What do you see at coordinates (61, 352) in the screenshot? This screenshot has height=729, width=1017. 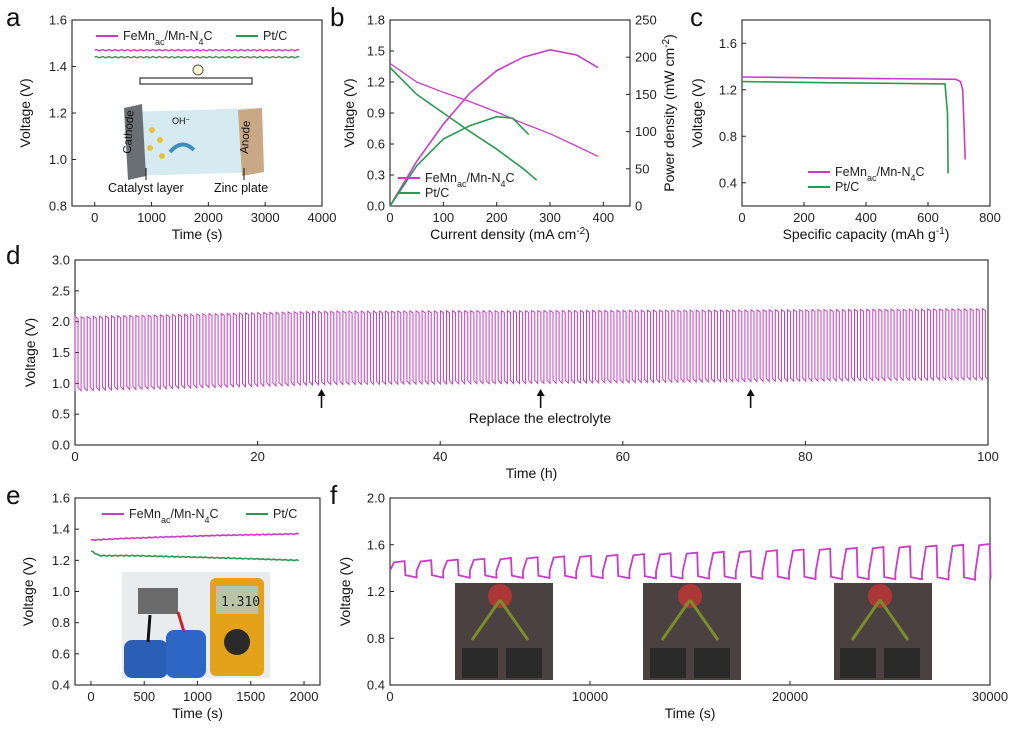 I see `y-tick-label: 1.5` at bounding box center [61, 352].